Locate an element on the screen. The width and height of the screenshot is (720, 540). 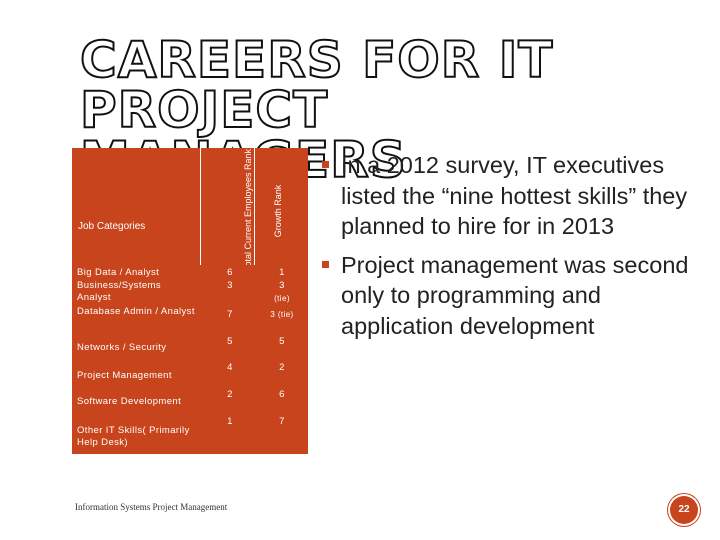
row-database-admin-growth: 3 (tie) is located at coordinates (282, 314).